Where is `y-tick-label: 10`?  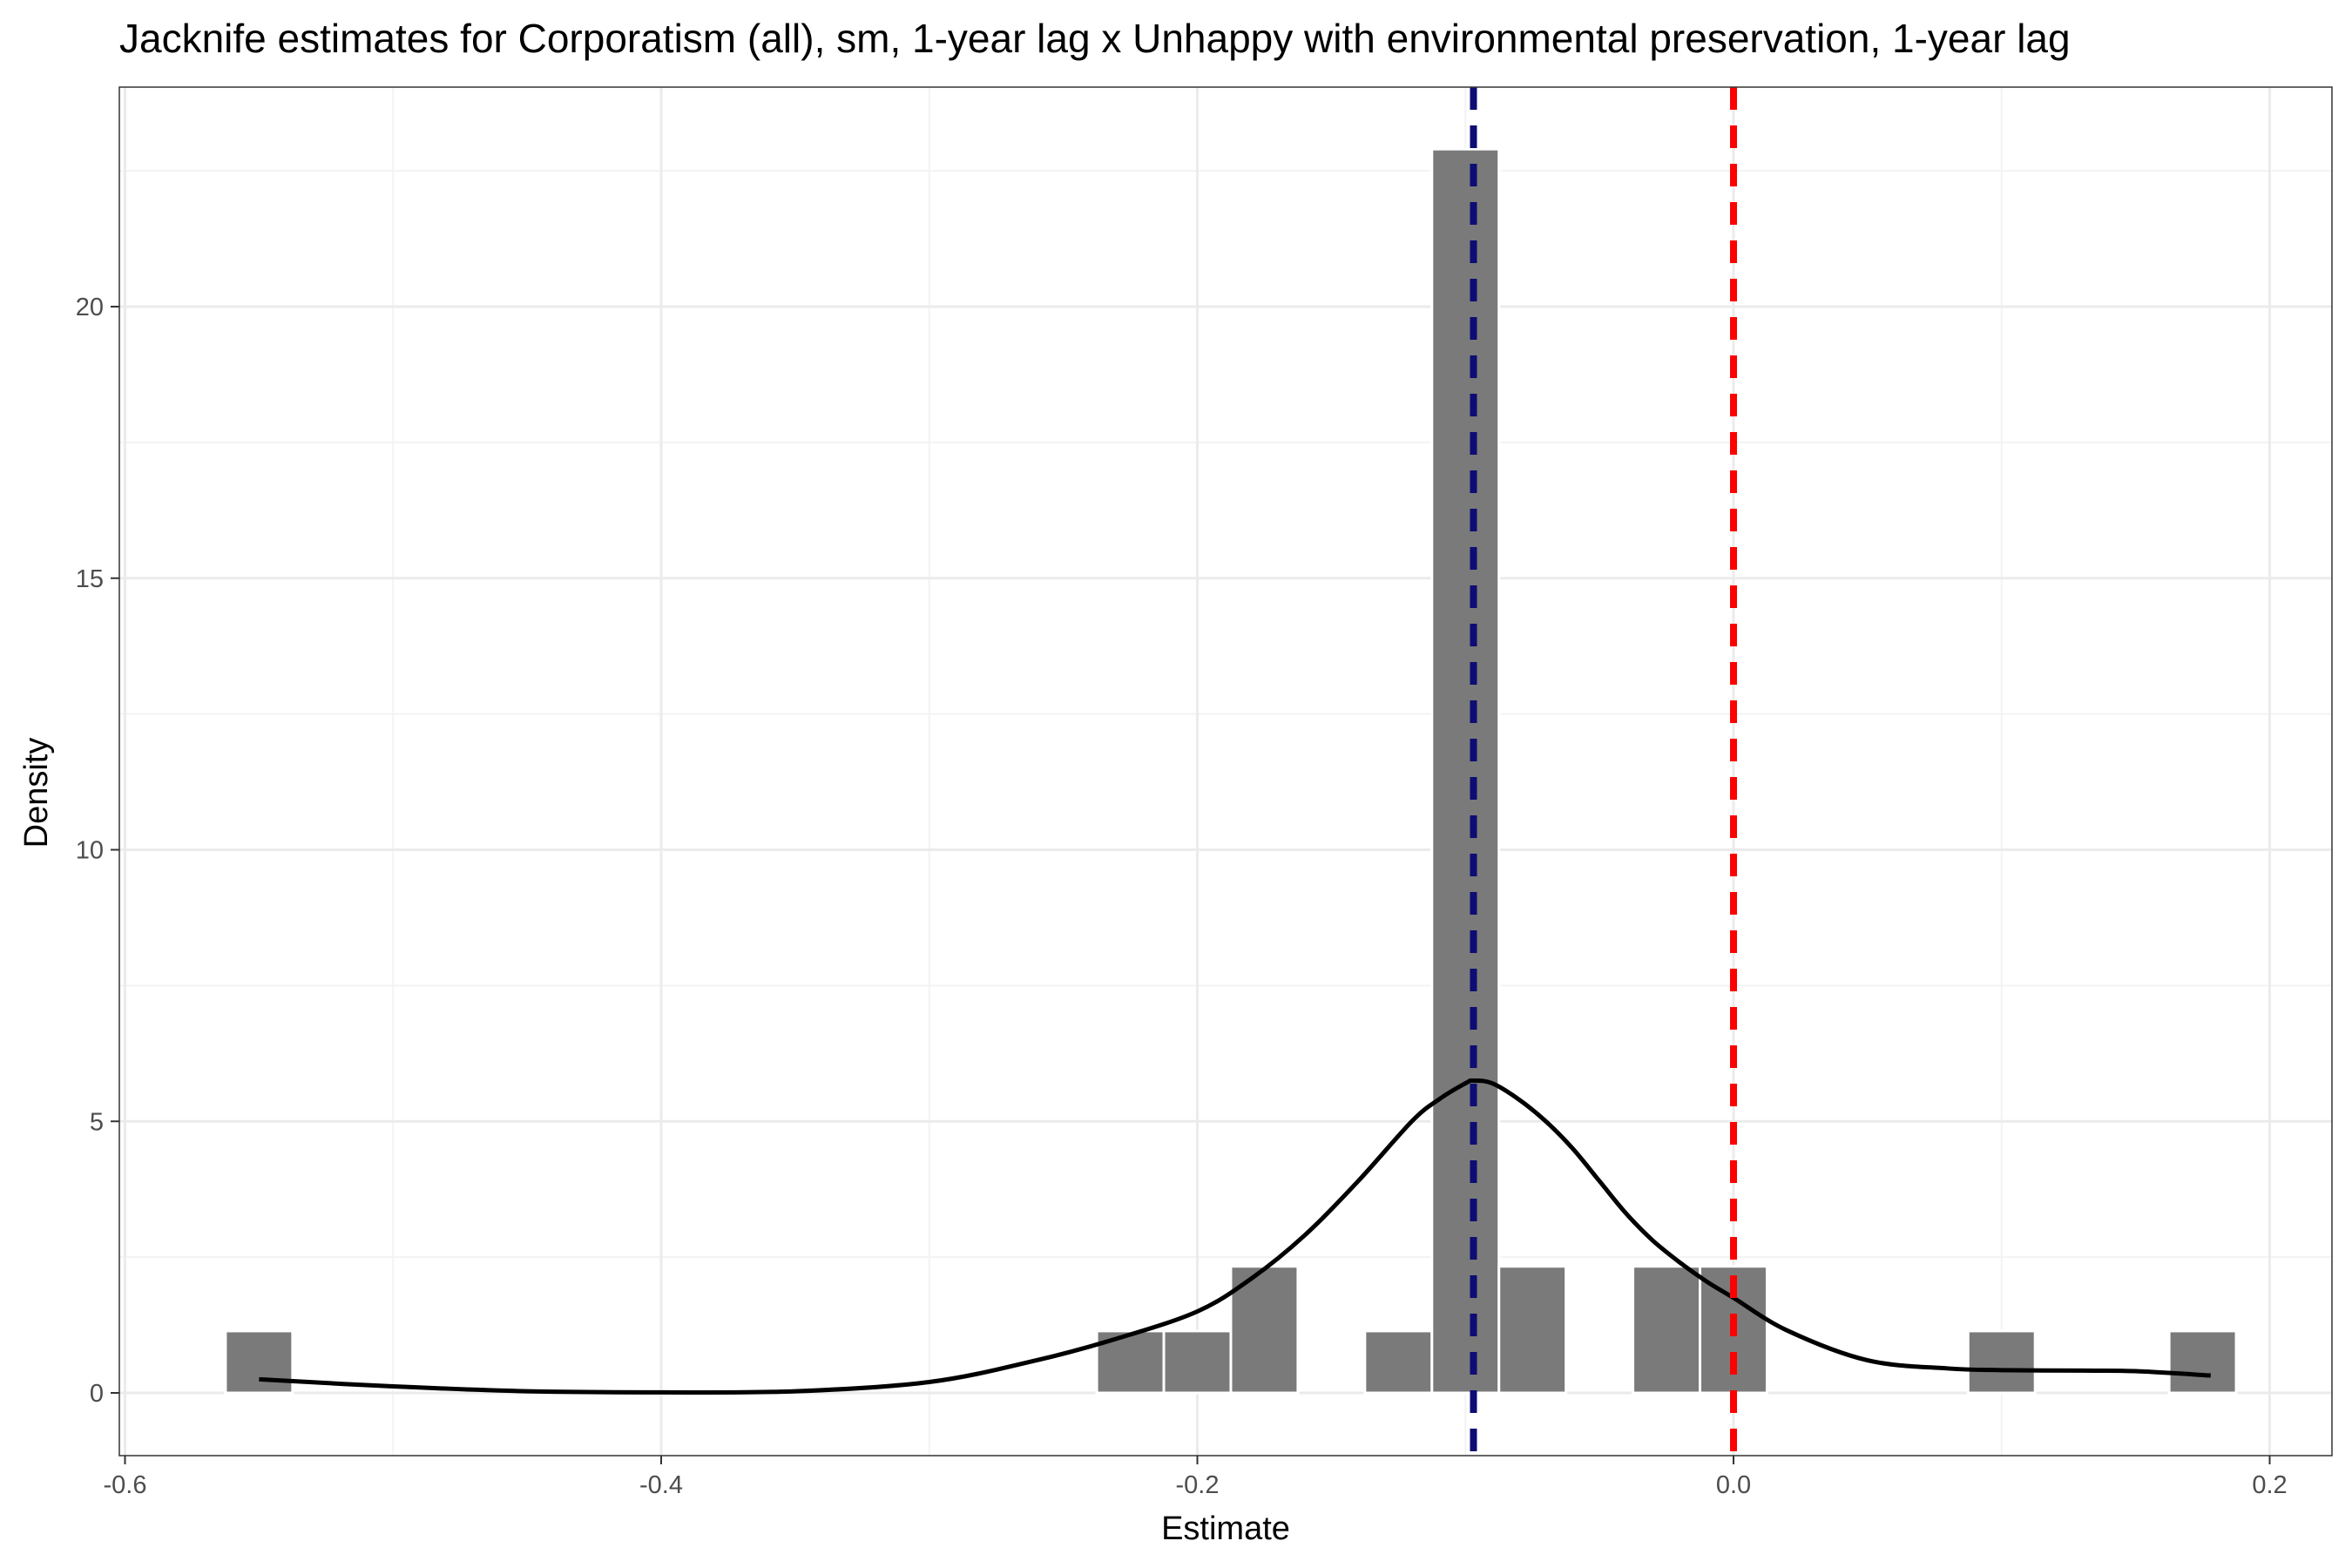
y-tick-label: 10 is located at coordinates (90, 851).